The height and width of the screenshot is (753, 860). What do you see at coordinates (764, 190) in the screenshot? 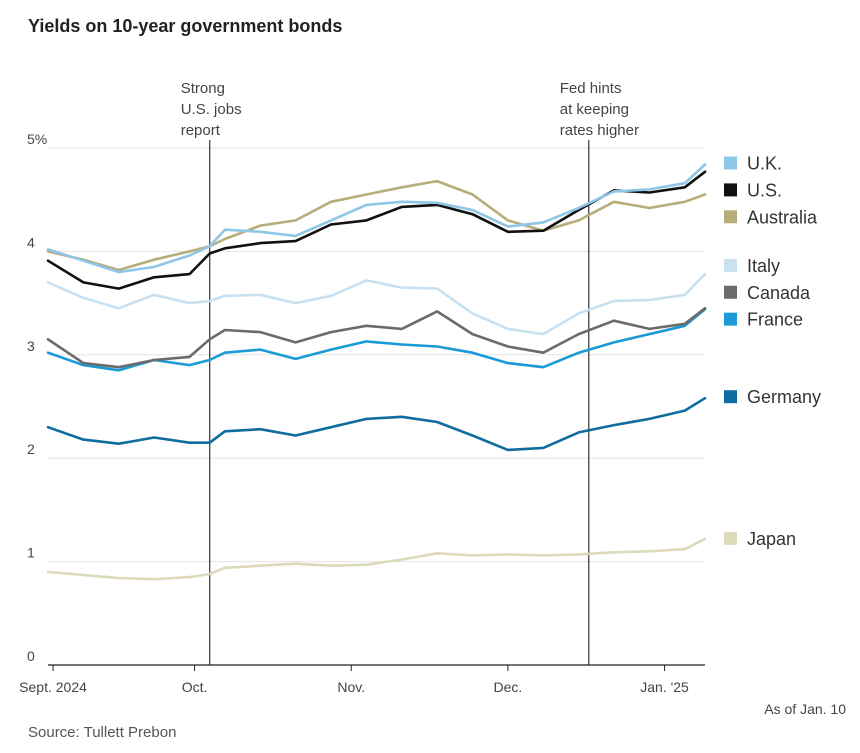
I see `legend-label-us: U.S.` at bounding box center [764, 190].